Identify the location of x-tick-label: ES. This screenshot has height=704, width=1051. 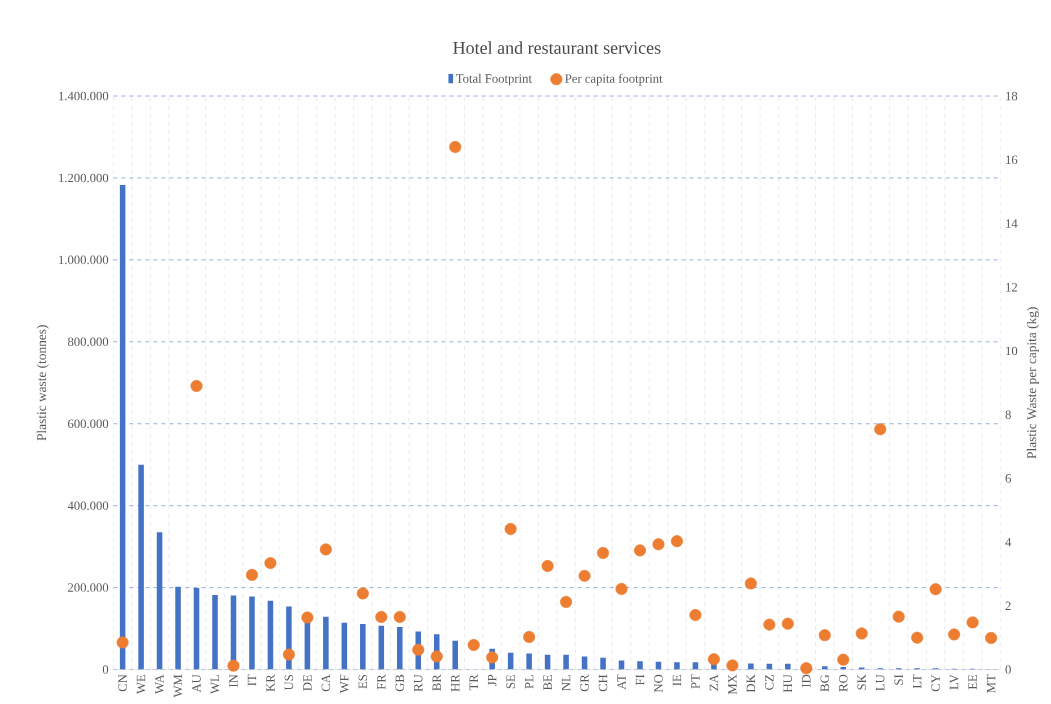
(363, 681).